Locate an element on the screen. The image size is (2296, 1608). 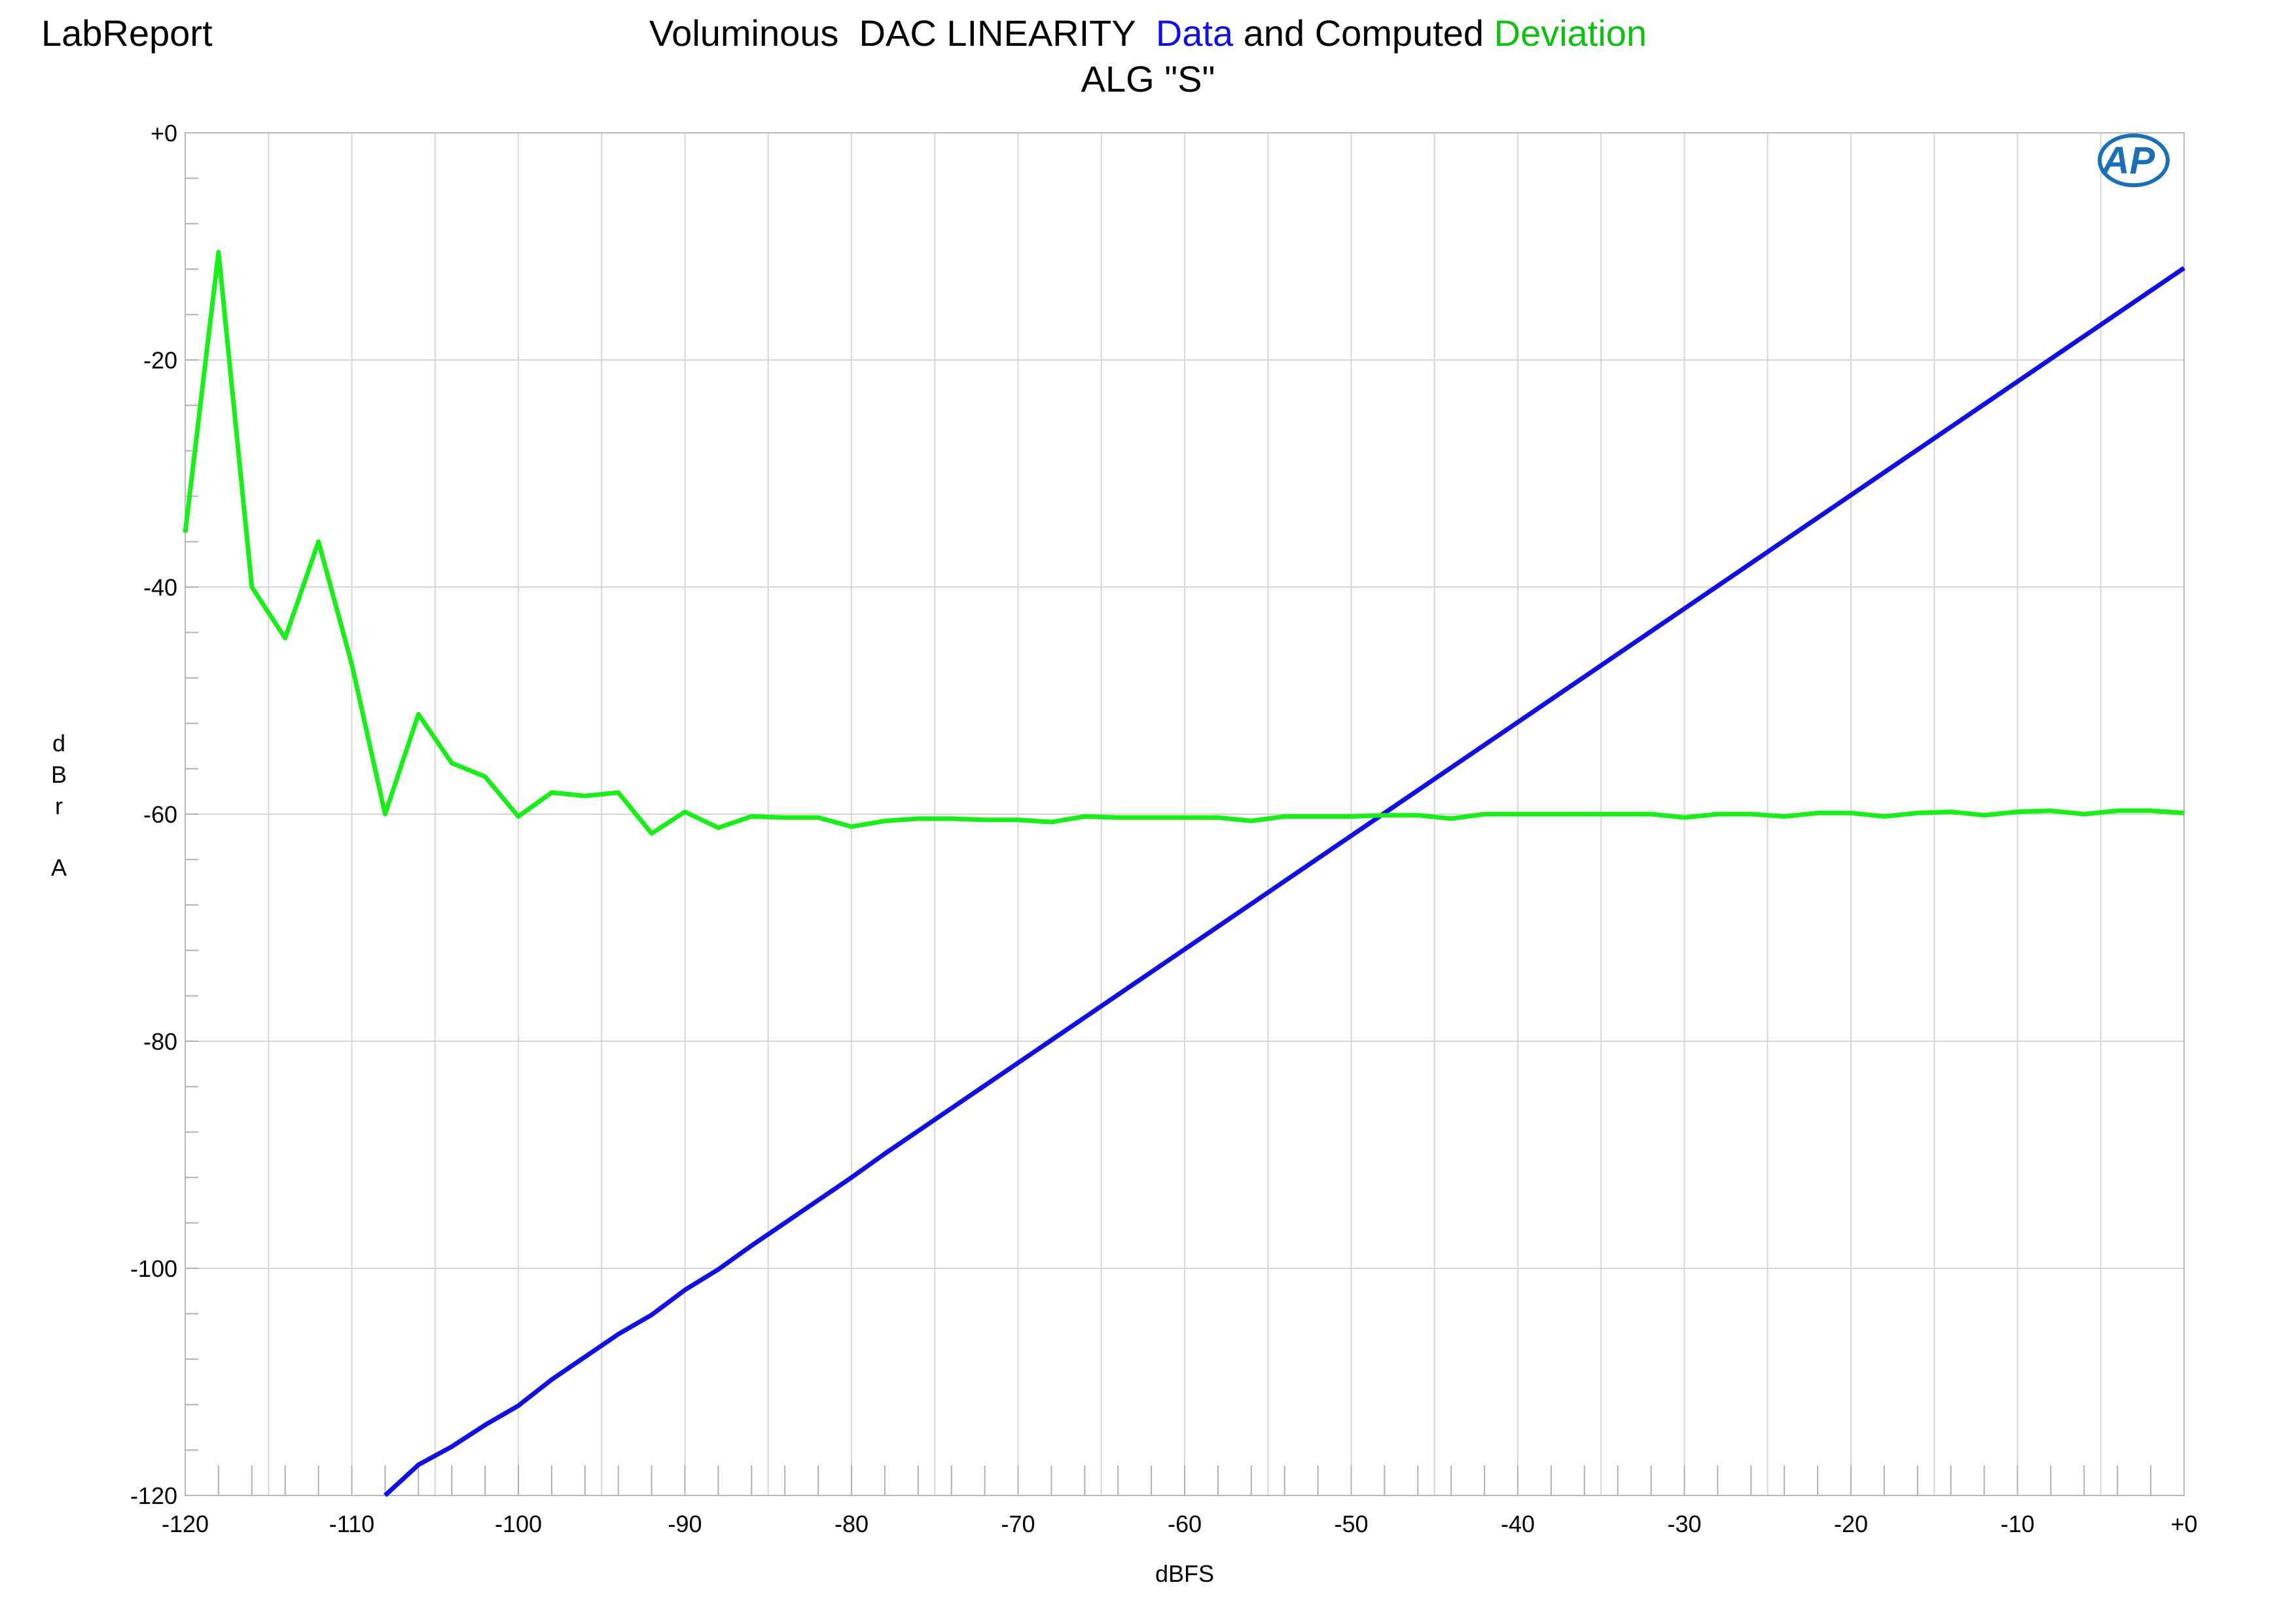
x-tick-label: -80 is located at coordinates (851, 1524).